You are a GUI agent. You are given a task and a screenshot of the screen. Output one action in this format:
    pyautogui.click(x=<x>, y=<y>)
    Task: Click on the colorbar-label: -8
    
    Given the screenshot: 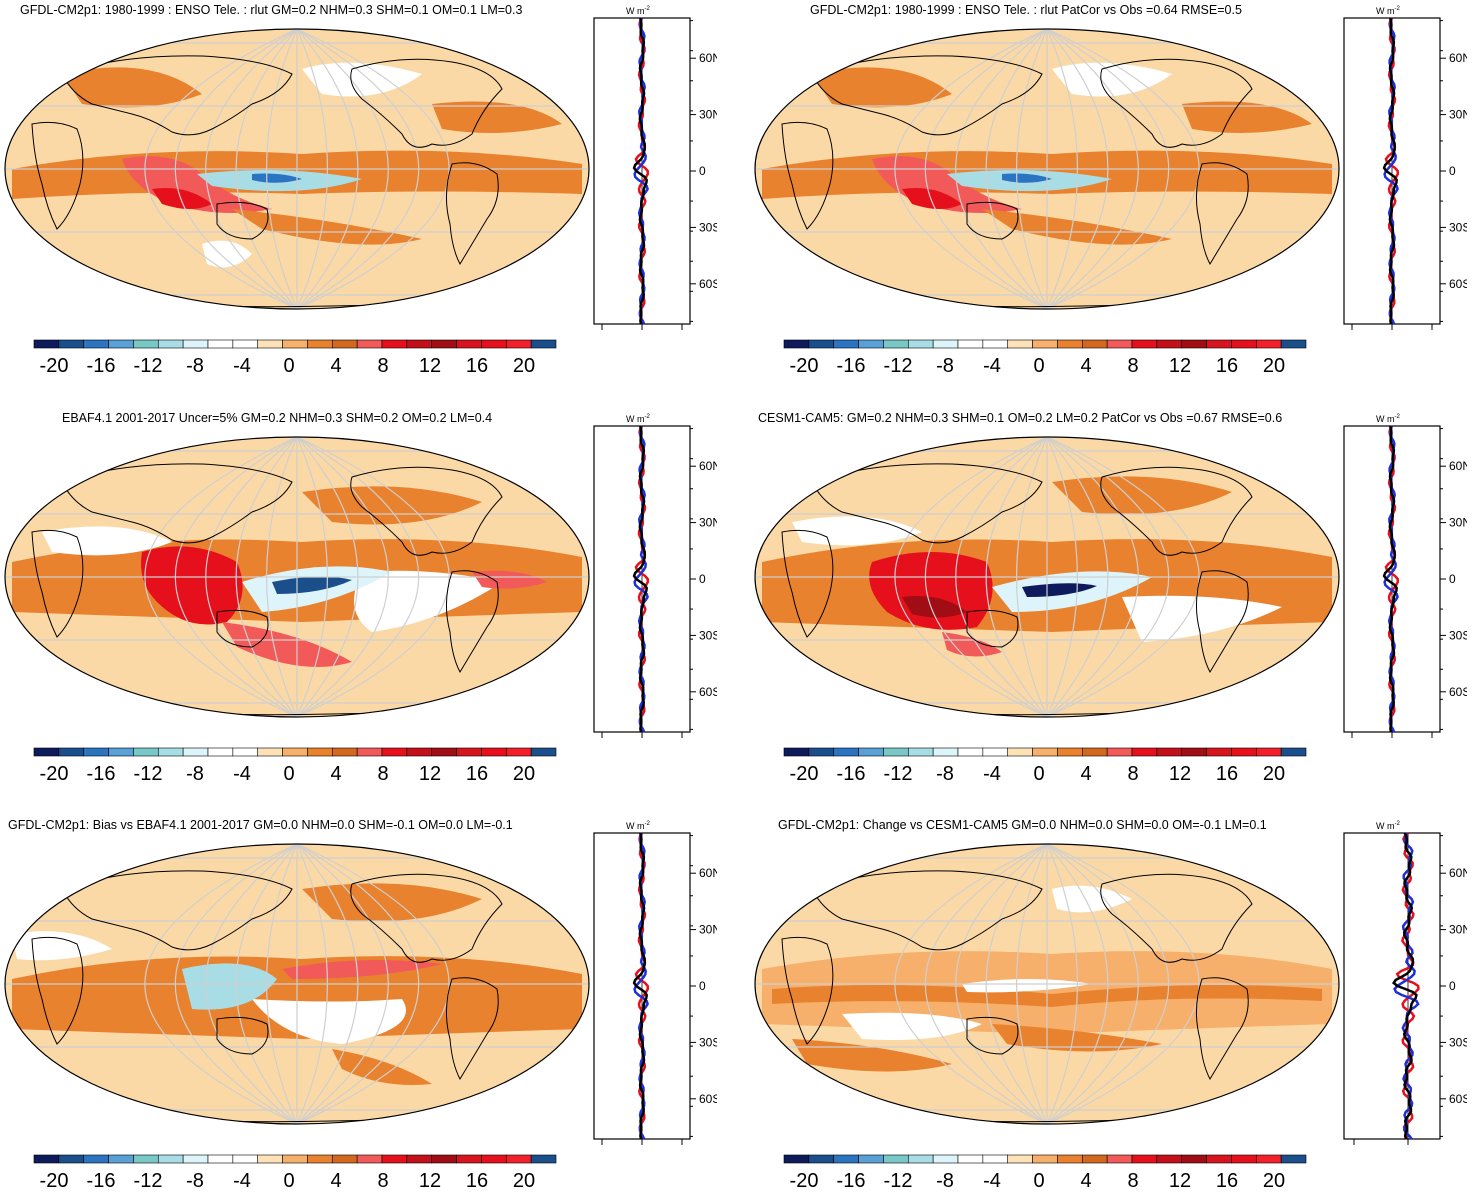 What is the action you would take?
    pyautogui.click(x=945, y=1181)
    